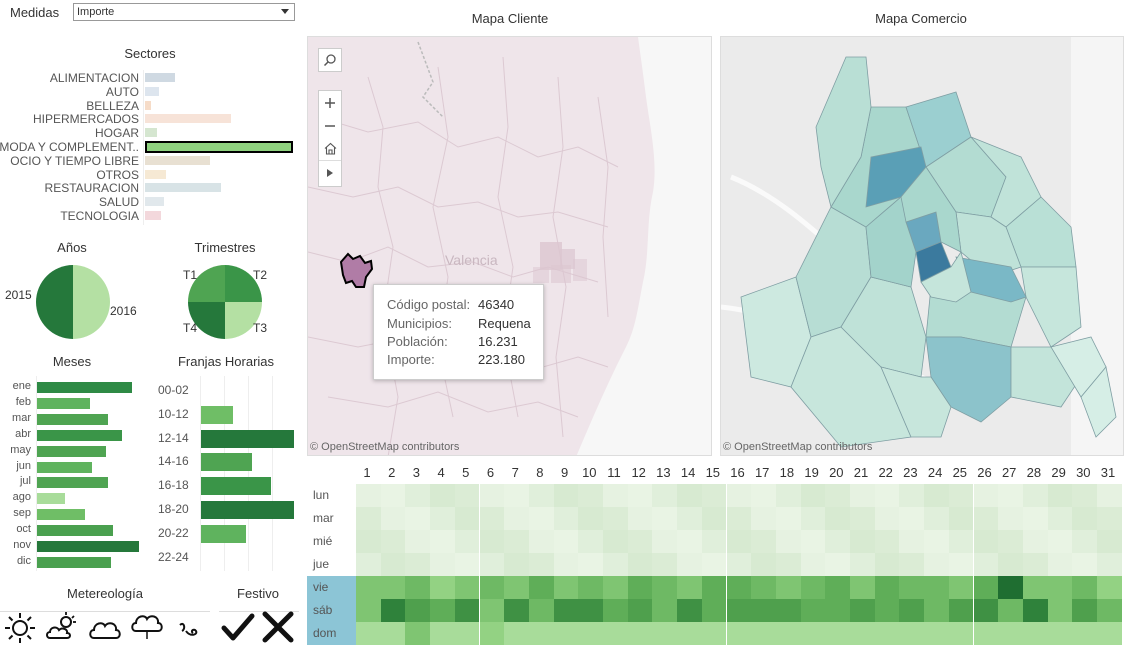  Describe the element at coordinates (94, 78) in the screenshot. I see `sector-label: ALIMENTACION` at that location.